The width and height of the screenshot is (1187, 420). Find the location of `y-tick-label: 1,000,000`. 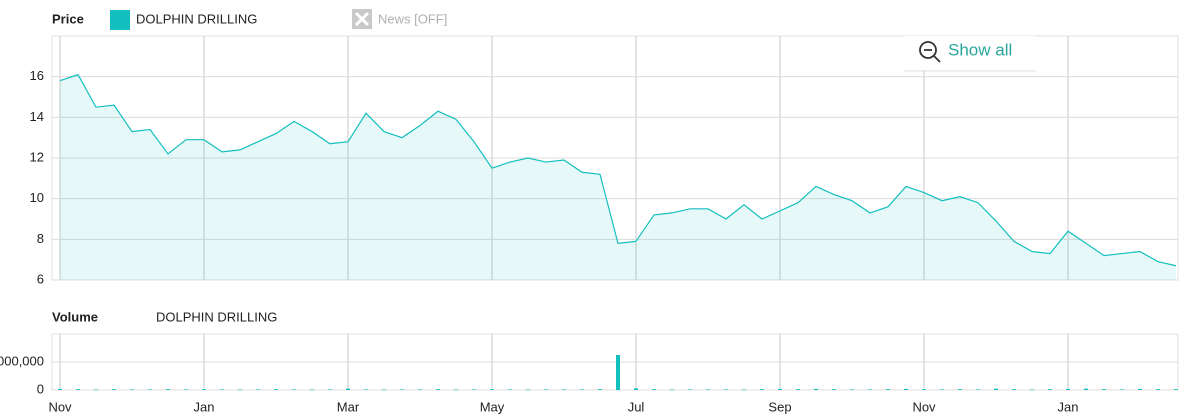

y-tick-label: 1,000,000 is located at coordinates (22, 360).